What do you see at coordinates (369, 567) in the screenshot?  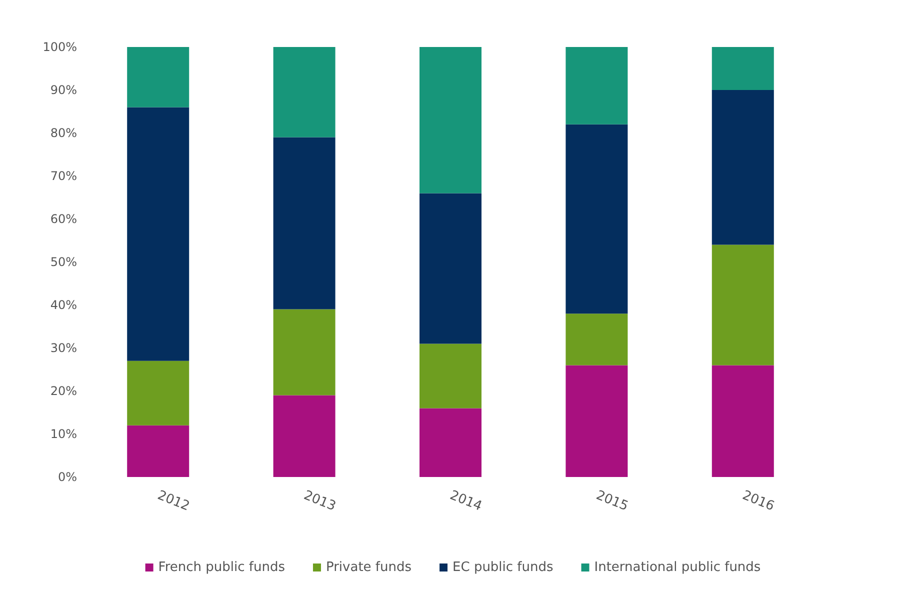 I see `legend-label: Private funds` at bounding box center [369, 567].